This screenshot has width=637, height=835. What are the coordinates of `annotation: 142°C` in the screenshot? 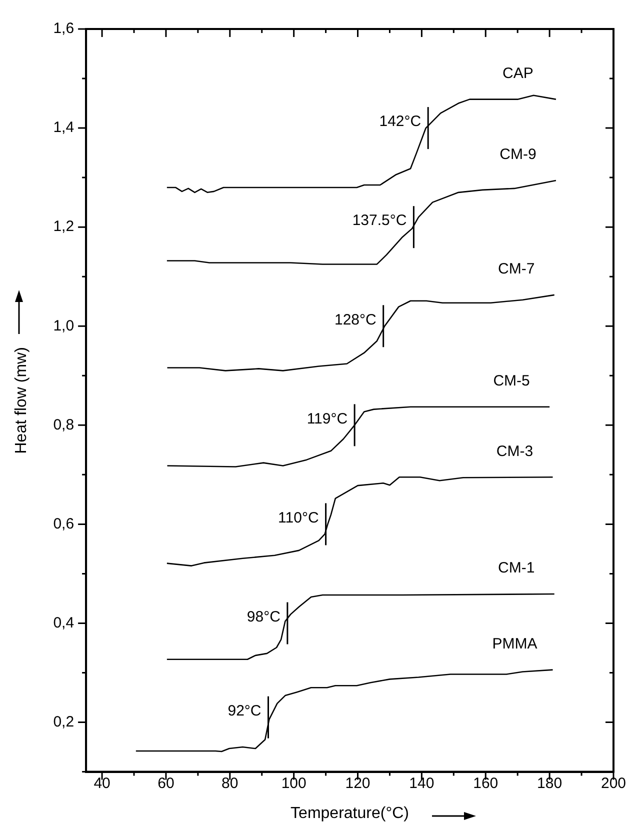 It's located at (400, 121).